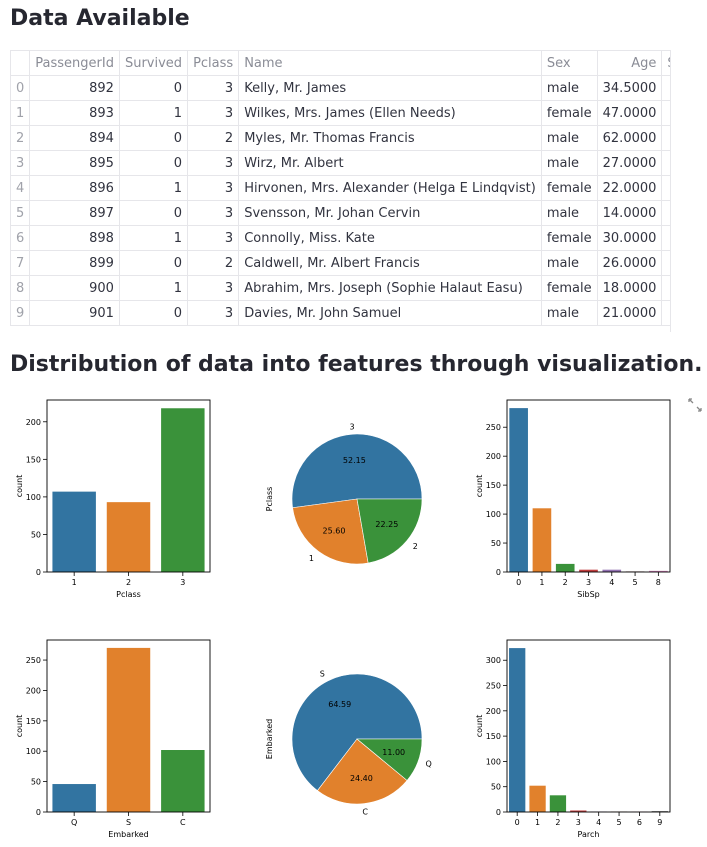  Describe the element at coordinates (20, 288) in the screenshot. I see `table-cell: 8` at that location.